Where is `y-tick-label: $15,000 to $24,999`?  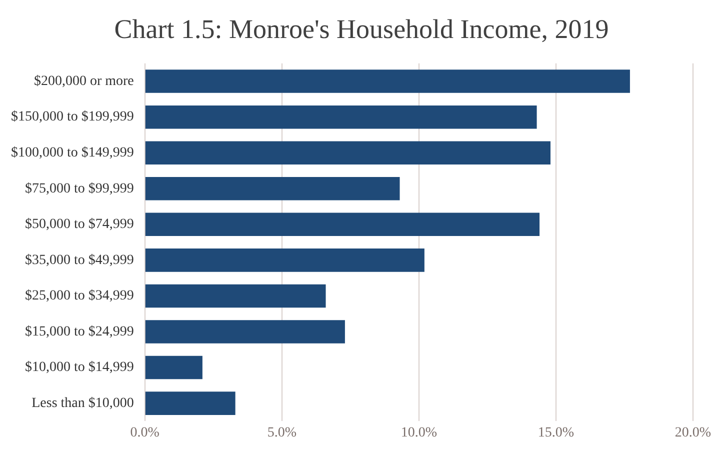
y-tick-label: $15,000 to $24,999 is located at coordinates (79, 332).